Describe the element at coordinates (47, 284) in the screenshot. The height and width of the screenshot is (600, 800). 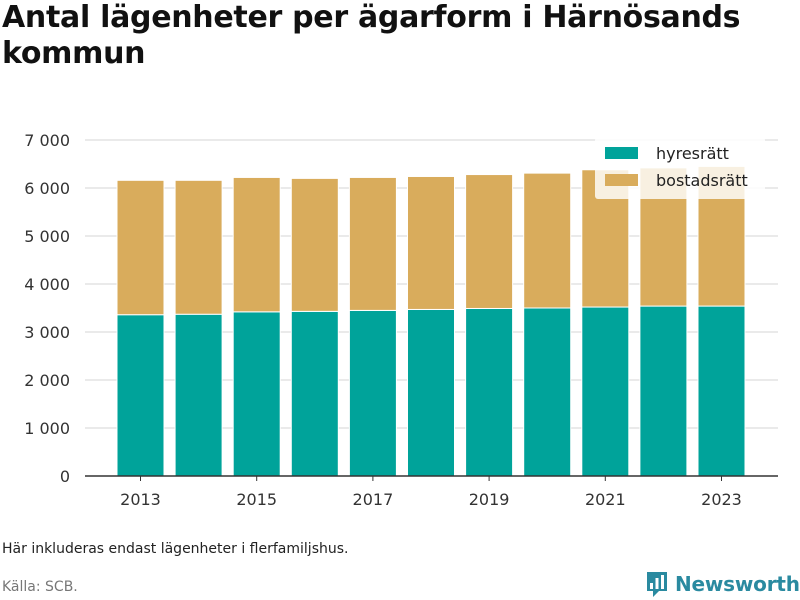
I see `y-tick-label: 4 000` at that location.